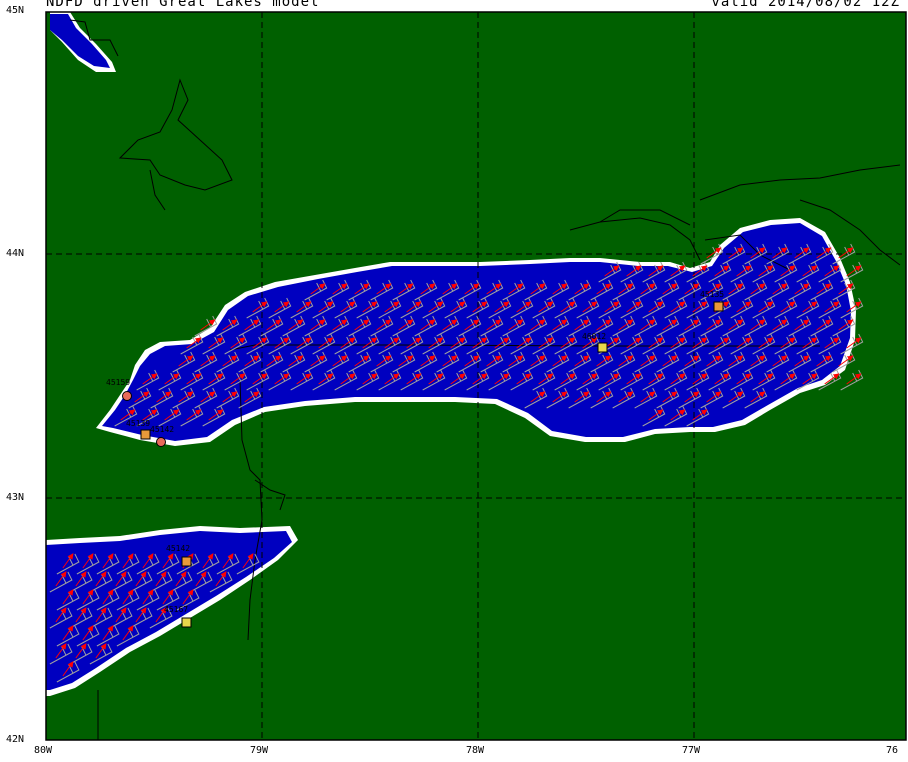 The image size is (908, 762). I want to click on lat-label-43n: 43N, so click(15, 497).